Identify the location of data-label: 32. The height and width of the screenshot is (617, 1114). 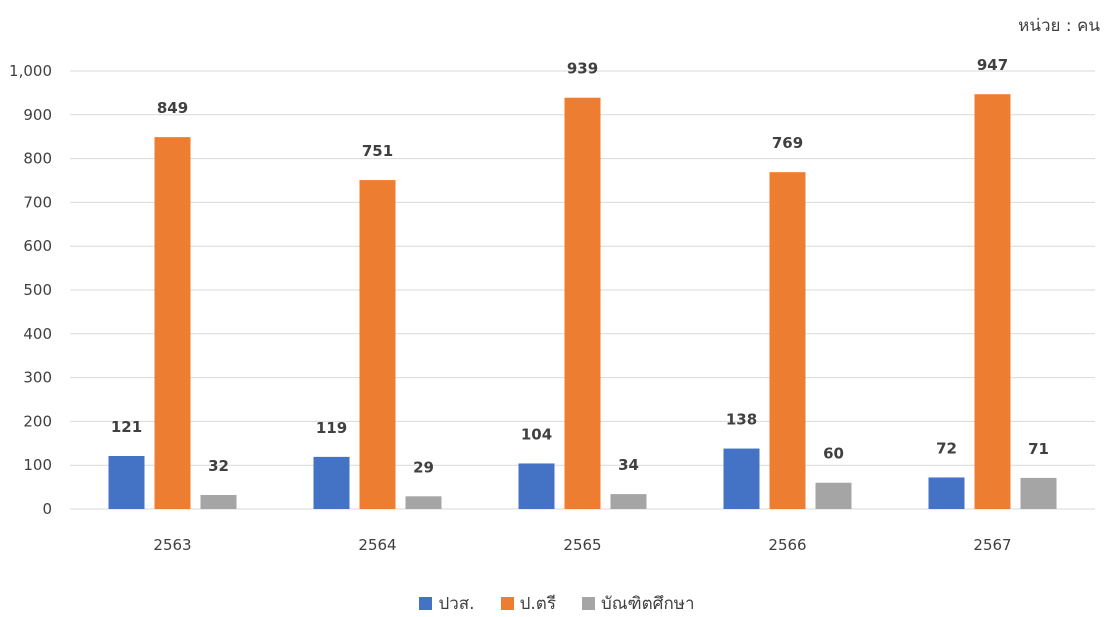
(218, 466).